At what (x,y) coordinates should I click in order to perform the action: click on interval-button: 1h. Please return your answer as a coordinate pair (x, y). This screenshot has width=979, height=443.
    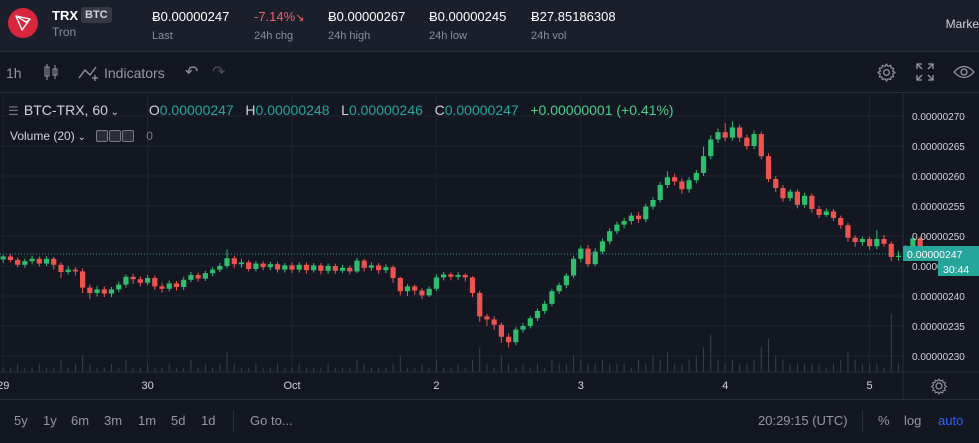
    Looking at the image, I should click on (14, 73).